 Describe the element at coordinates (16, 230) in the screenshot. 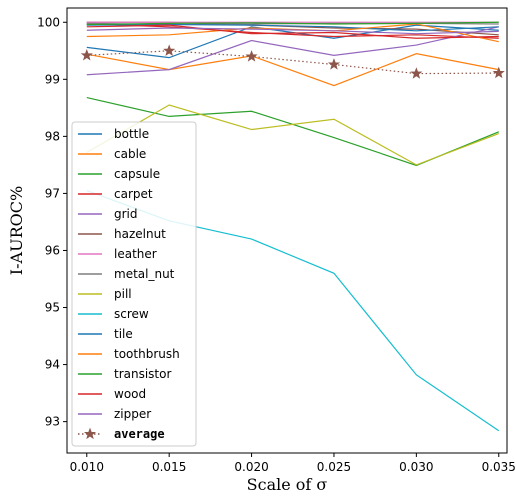

I see `y-axis-label: I-AUROC%` at that location.